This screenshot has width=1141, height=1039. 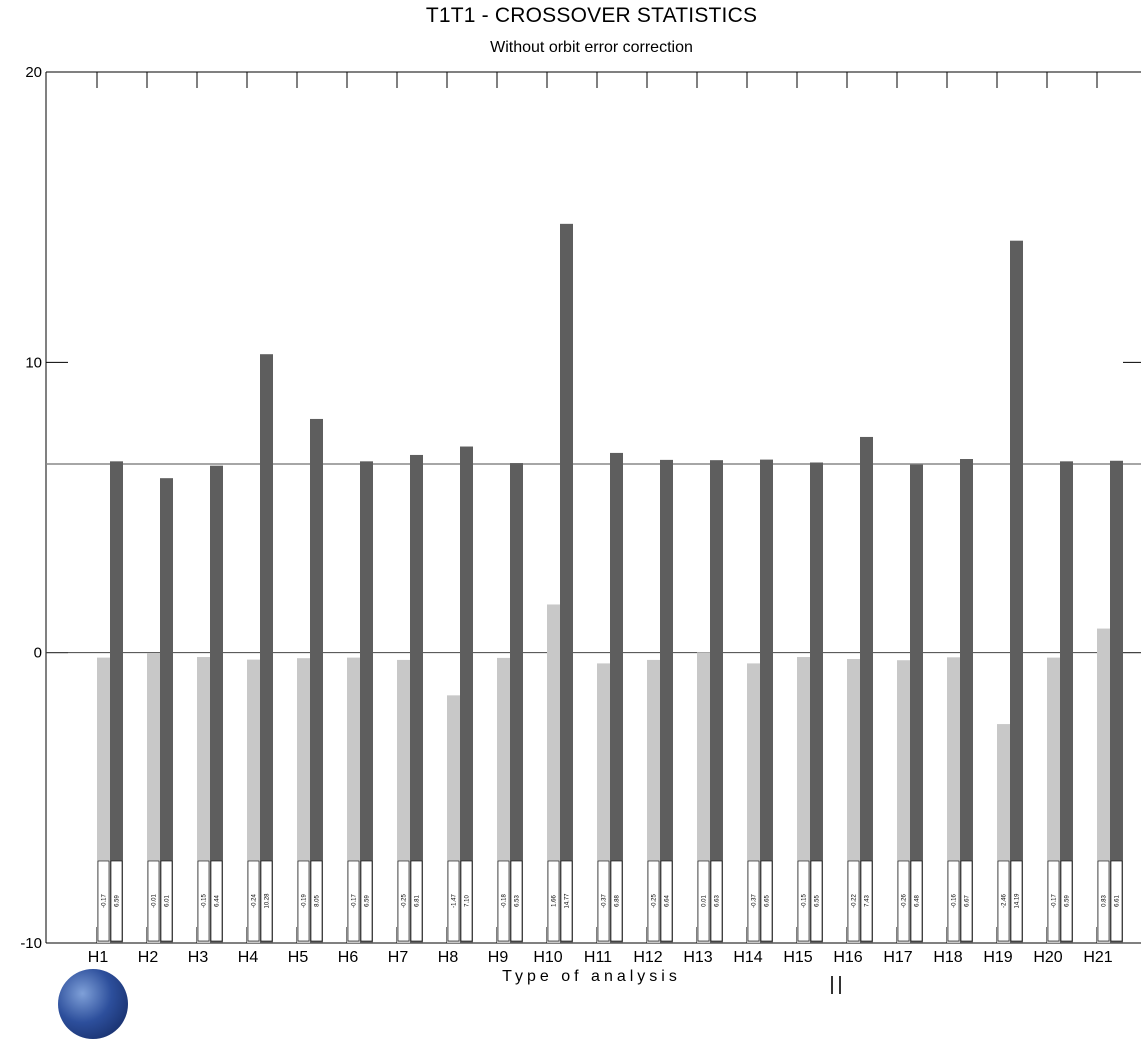 I want to click on value-label-light: -1.47, so click(x=455, y=901).